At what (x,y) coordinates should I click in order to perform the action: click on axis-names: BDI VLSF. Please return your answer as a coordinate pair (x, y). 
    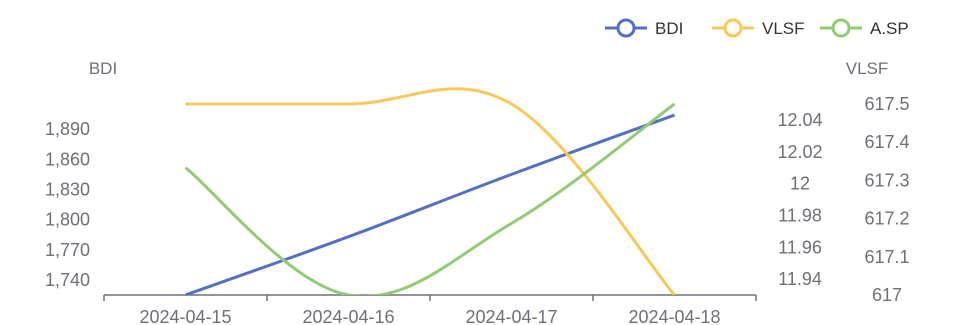
    Looking at the image, I should click on (488, 68).